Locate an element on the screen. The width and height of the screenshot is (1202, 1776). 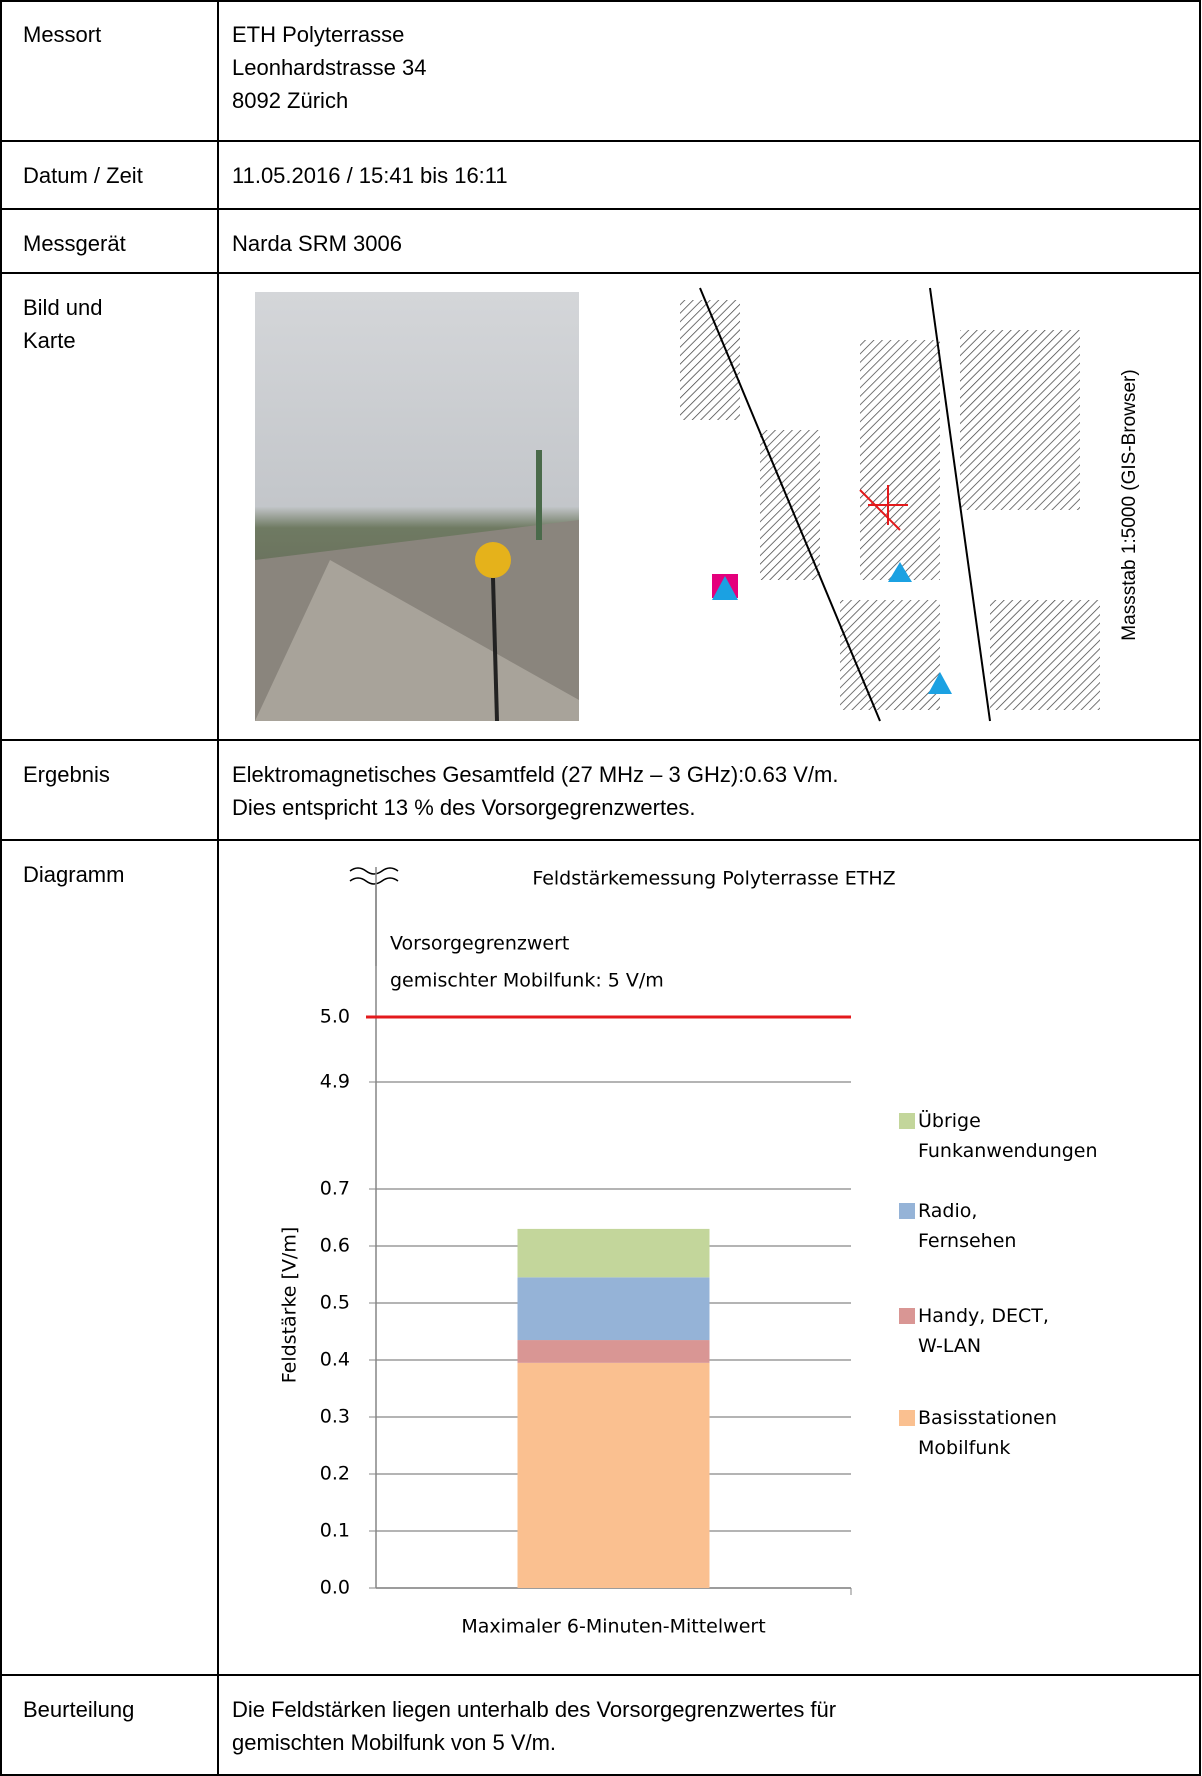
y-tick-label: 0.6 is located at coordinates (335, 1246).